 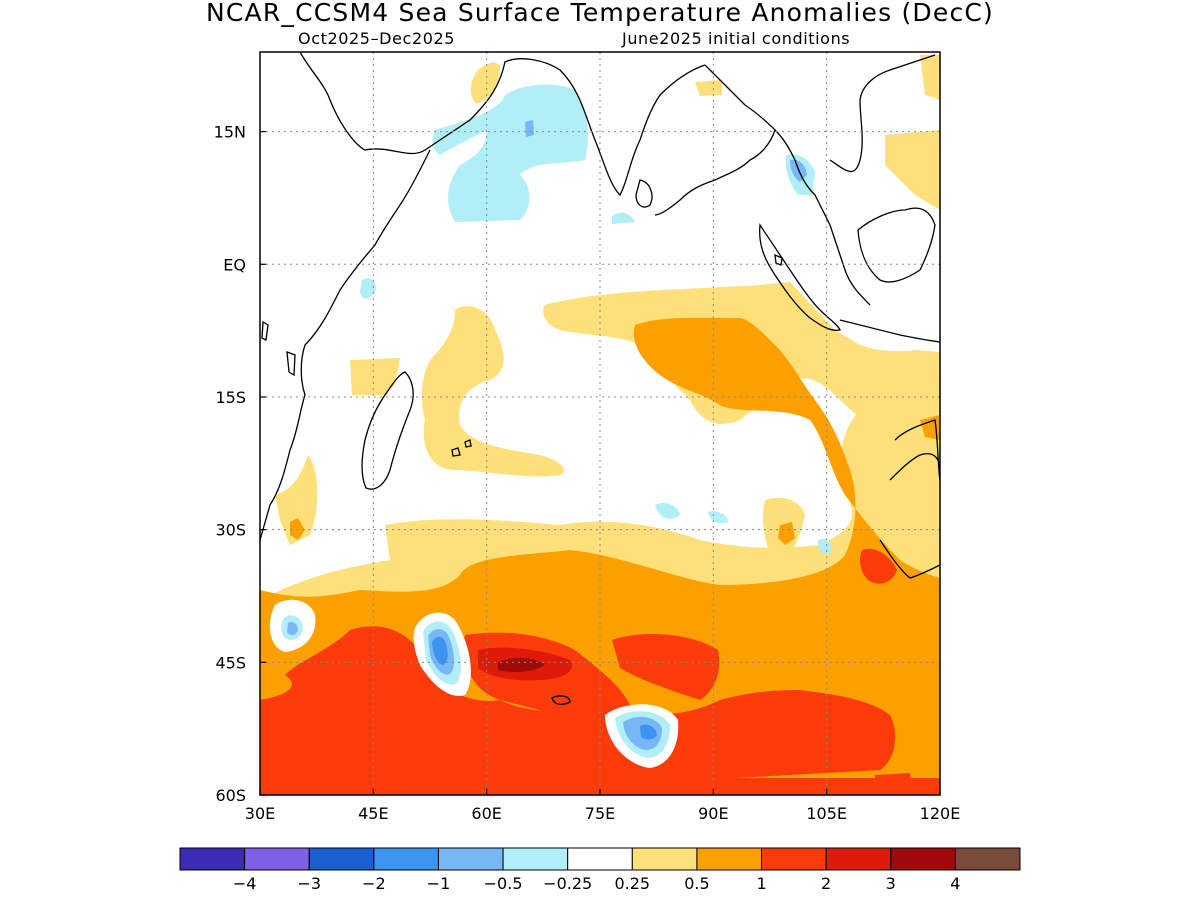 What do you see at coordinates (567, 883) in the screenshot?
I see `colorbar-label: −0.25` at bounding box center [567, 883].